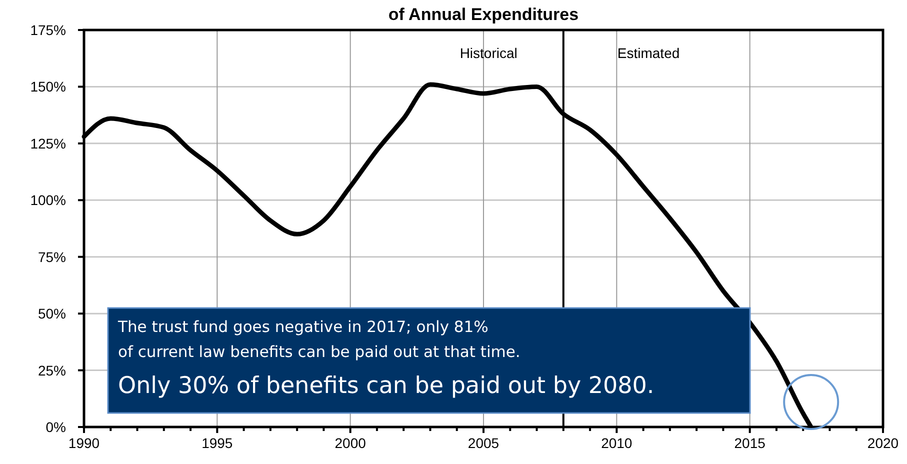 The width and height of the screenshot is (907, 464). What do you see at coordinates (48, 200) in the screenshot?
I see `y-tick-label: 100%` at bounding box center [48, 200].